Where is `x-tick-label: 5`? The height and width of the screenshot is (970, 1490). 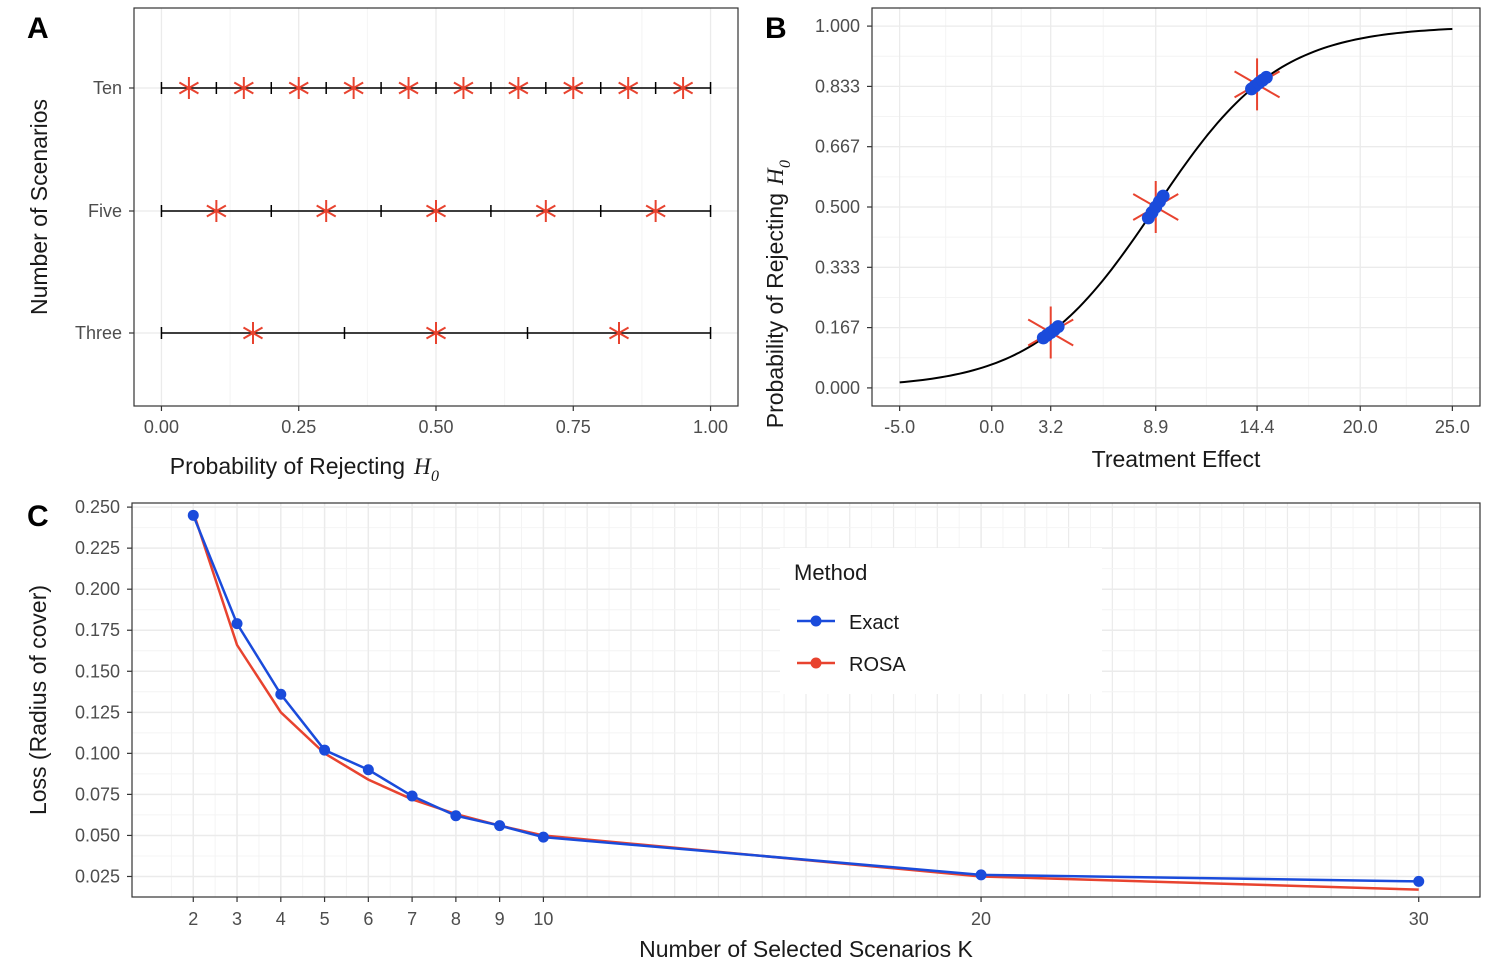 x-tick-label: 5 is located at coordinates (325, 919).